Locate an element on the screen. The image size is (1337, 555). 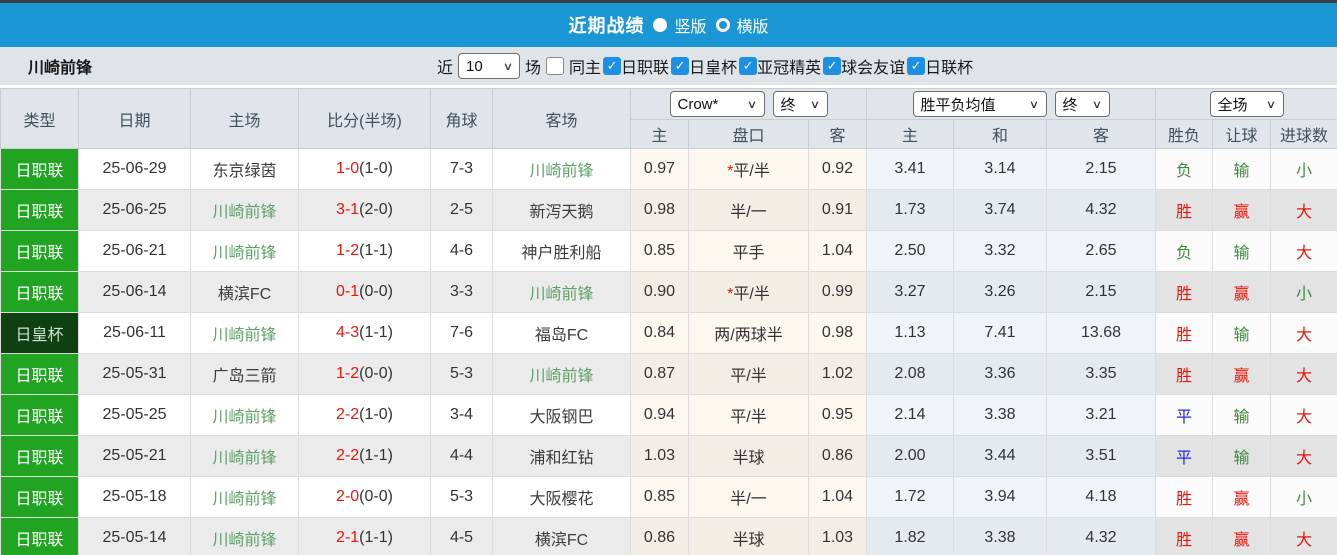
filter-checkbox-group: ✓ 日职联 ✓ 日皇杯 ✓ 亚冠精英 ✓ 球会友谊 ✓ 日联杯 is located at coordinates (789, 66).